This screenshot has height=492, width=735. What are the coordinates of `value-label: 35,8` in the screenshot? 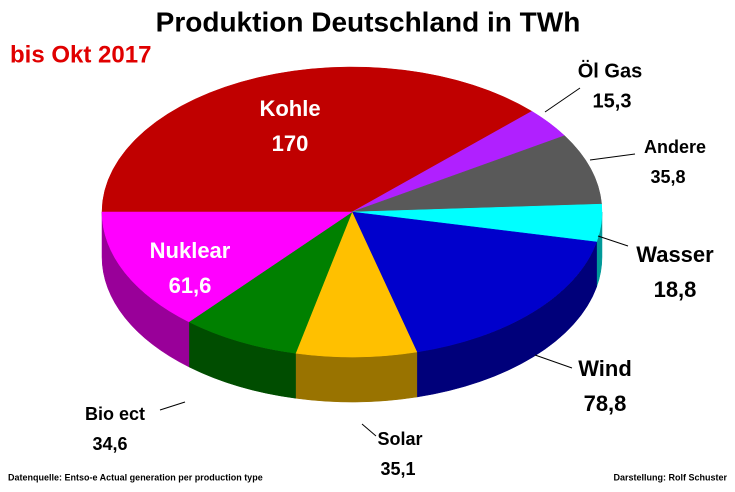 It's located at (667, 177).